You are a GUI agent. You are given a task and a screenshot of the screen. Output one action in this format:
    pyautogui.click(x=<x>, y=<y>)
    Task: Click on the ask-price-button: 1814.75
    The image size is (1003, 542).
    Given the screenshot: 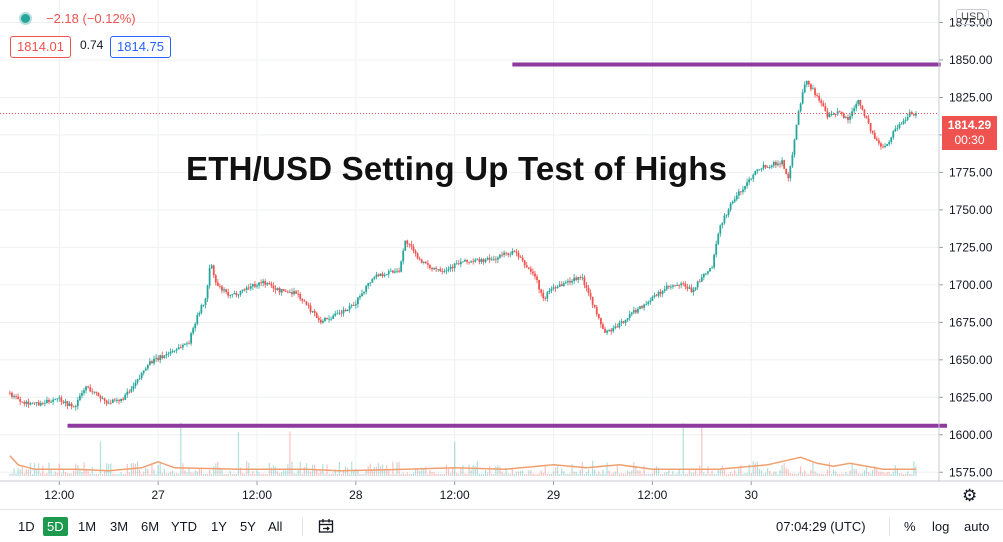 What is the action you would take?
    pyautogui.click(x=140, y=47)
    